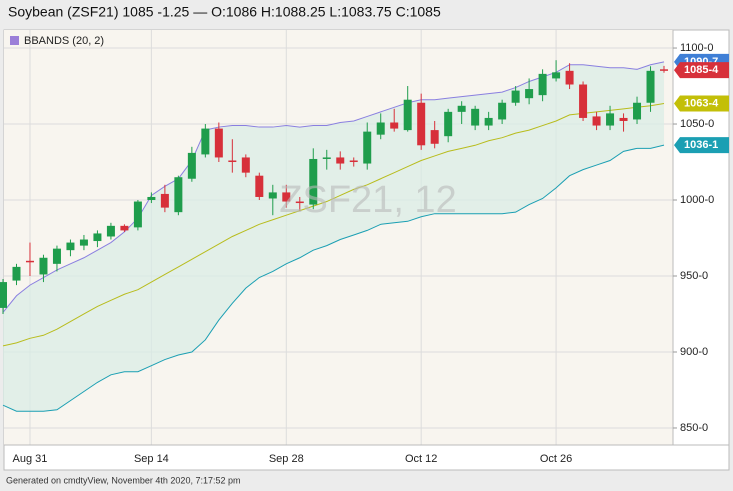  Describe the element at coordinates (151, 459) in the screenshot. I see `x-tick-label: Sep 14` at that location.